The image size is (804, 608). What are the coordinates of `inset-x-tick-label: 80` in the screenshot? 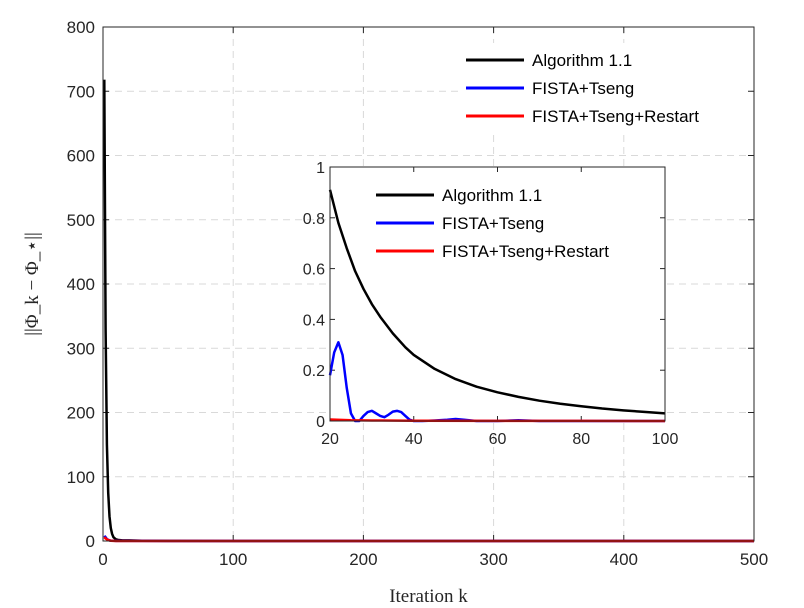 It's located at (581, 439).